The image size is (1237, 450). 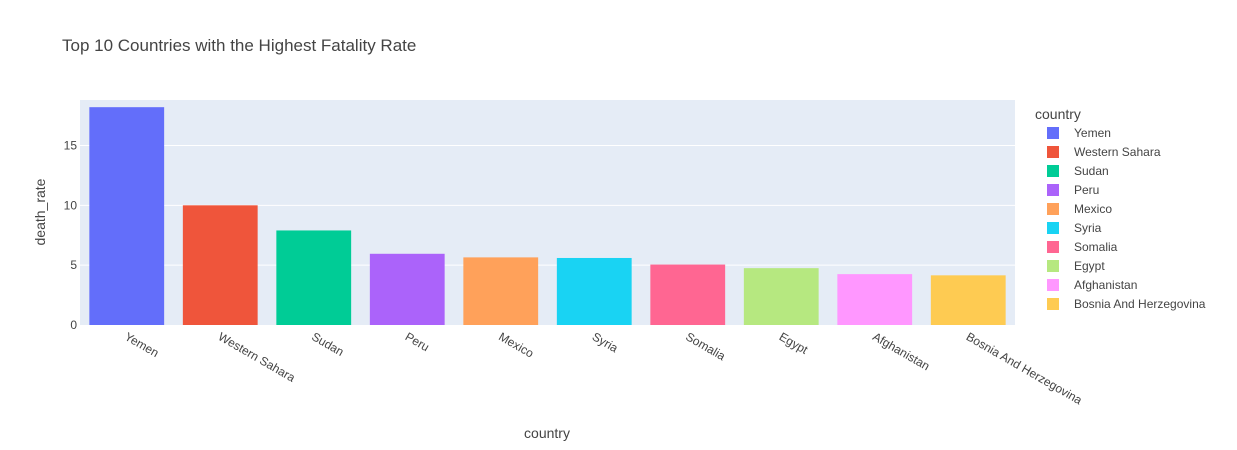 I want to click on legend-item-label: Yemen, so click(x=1092, y=133).